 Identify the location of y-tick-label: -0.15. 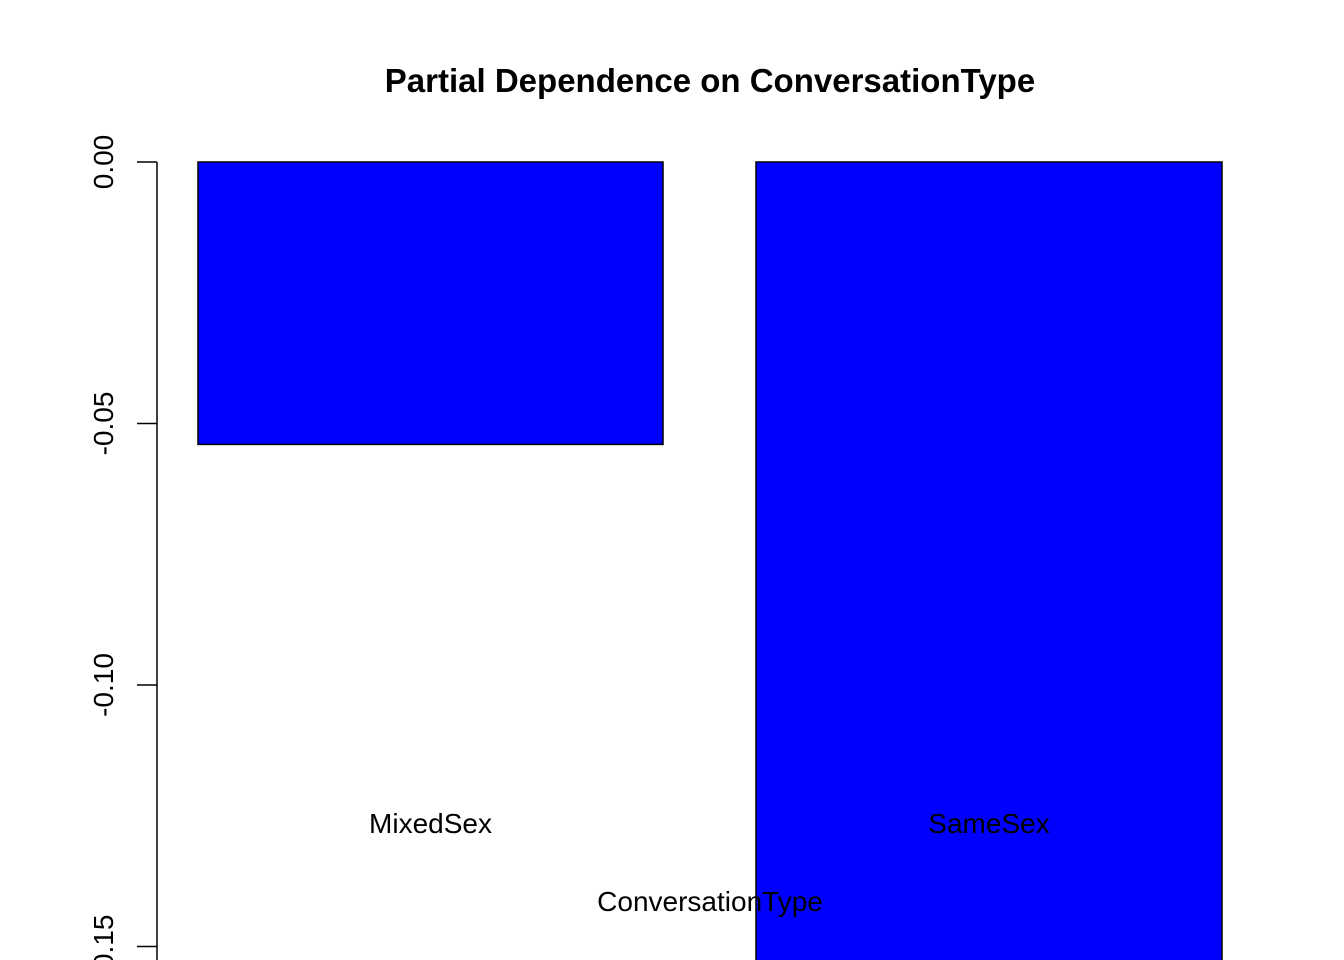
(103, 937).